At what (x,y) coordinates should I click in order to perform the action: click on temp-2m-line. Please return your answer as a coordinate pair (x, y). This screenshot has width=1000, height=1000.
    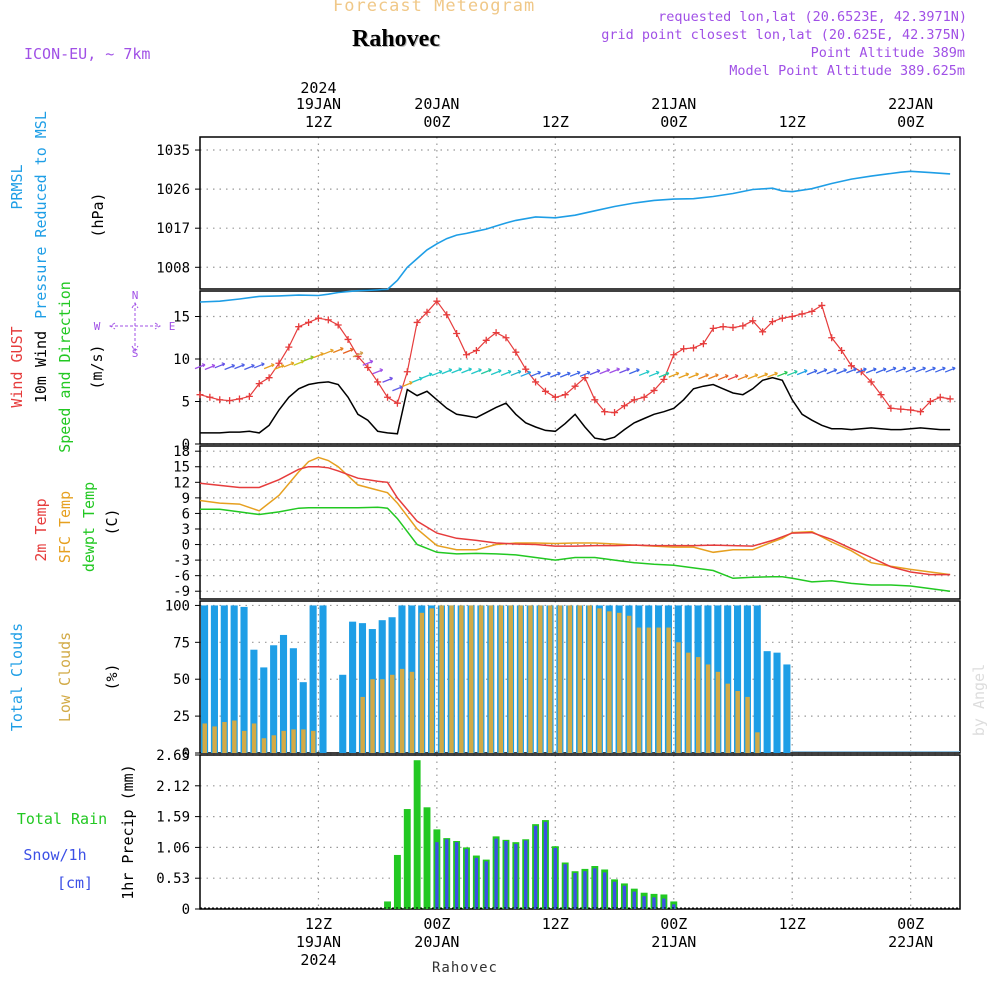
    Looking at the image, I should click on (575, 520).